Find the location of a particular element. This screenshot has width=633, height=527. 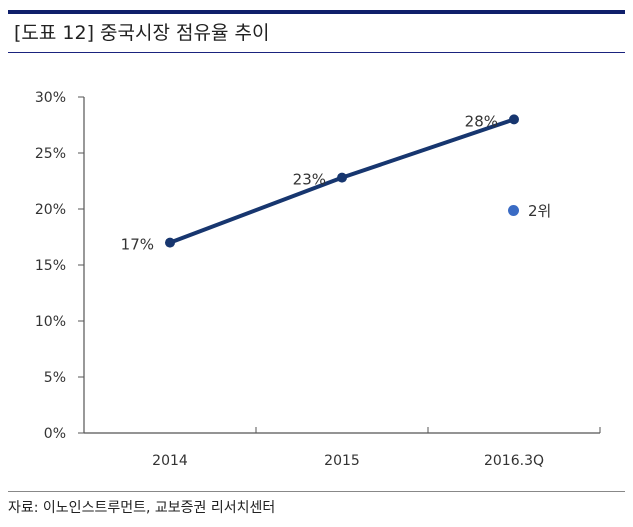

x-tick-label: 2015 is located at coordinates (342, 461).